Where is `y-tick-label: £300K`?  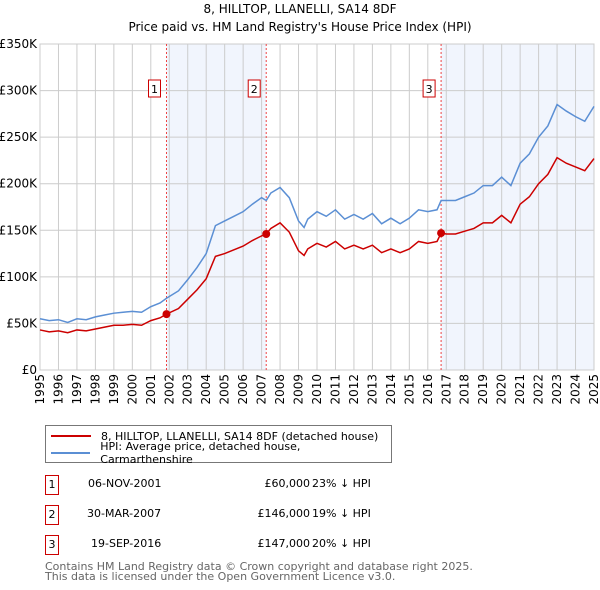
y-tick-label: £300K is located at coordinates (19, 91).